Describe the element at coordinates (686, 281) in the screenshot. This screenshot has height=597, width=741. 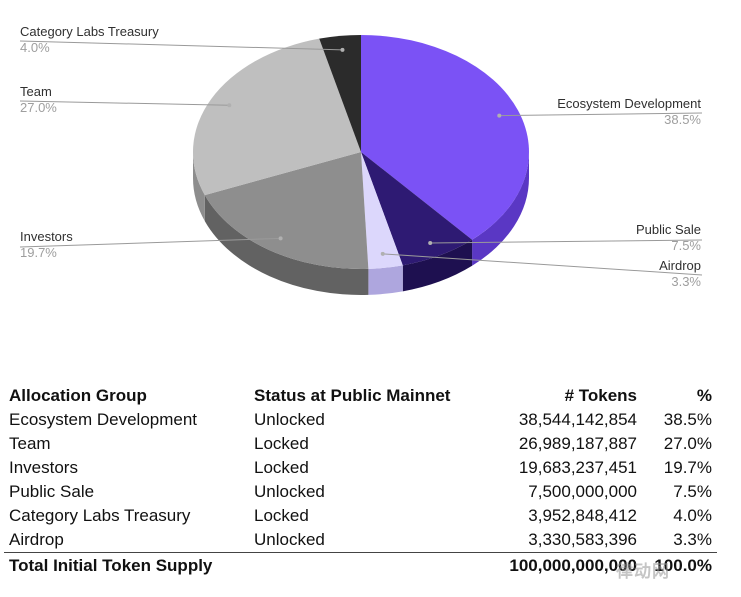
I see `slice-percent: 3.3%` at that location.